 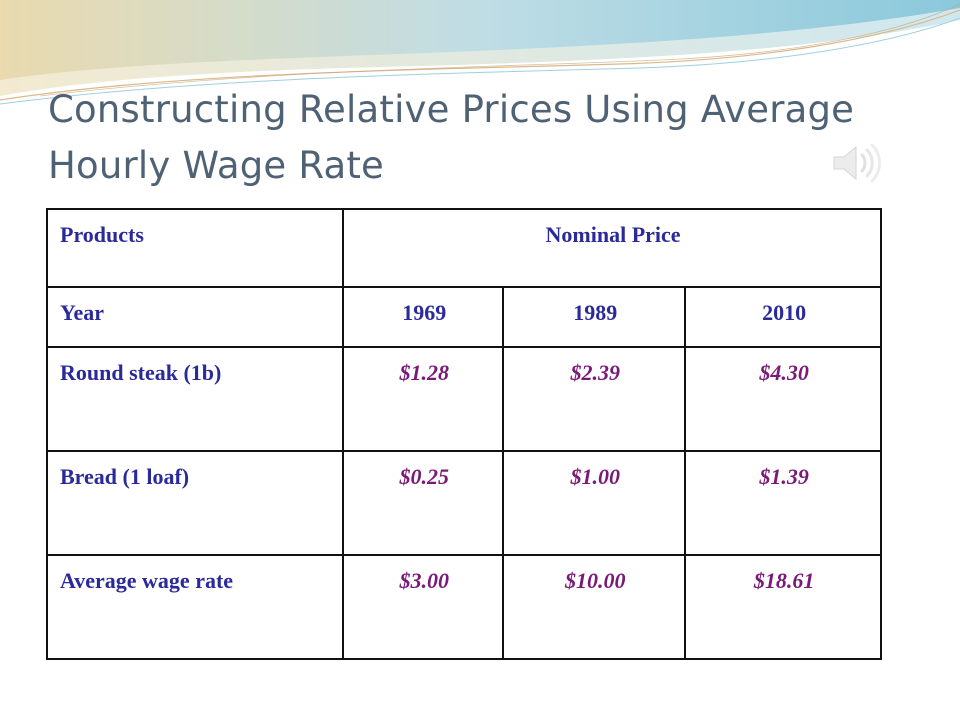 What do you see at coordinates (147, 580) in the screenshot?
I see `row-label-average-wage-rate: Average wage rate` at bounding box center [147, 580].